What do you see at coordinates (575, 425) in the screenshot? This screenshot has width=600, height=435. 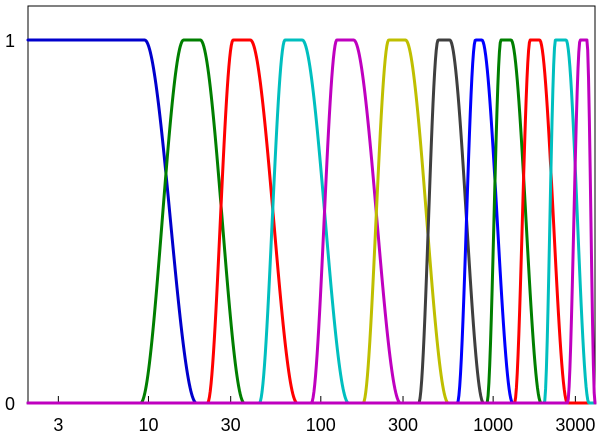 I see `x-tick-label: 3000` at bounding box center [575, 425].